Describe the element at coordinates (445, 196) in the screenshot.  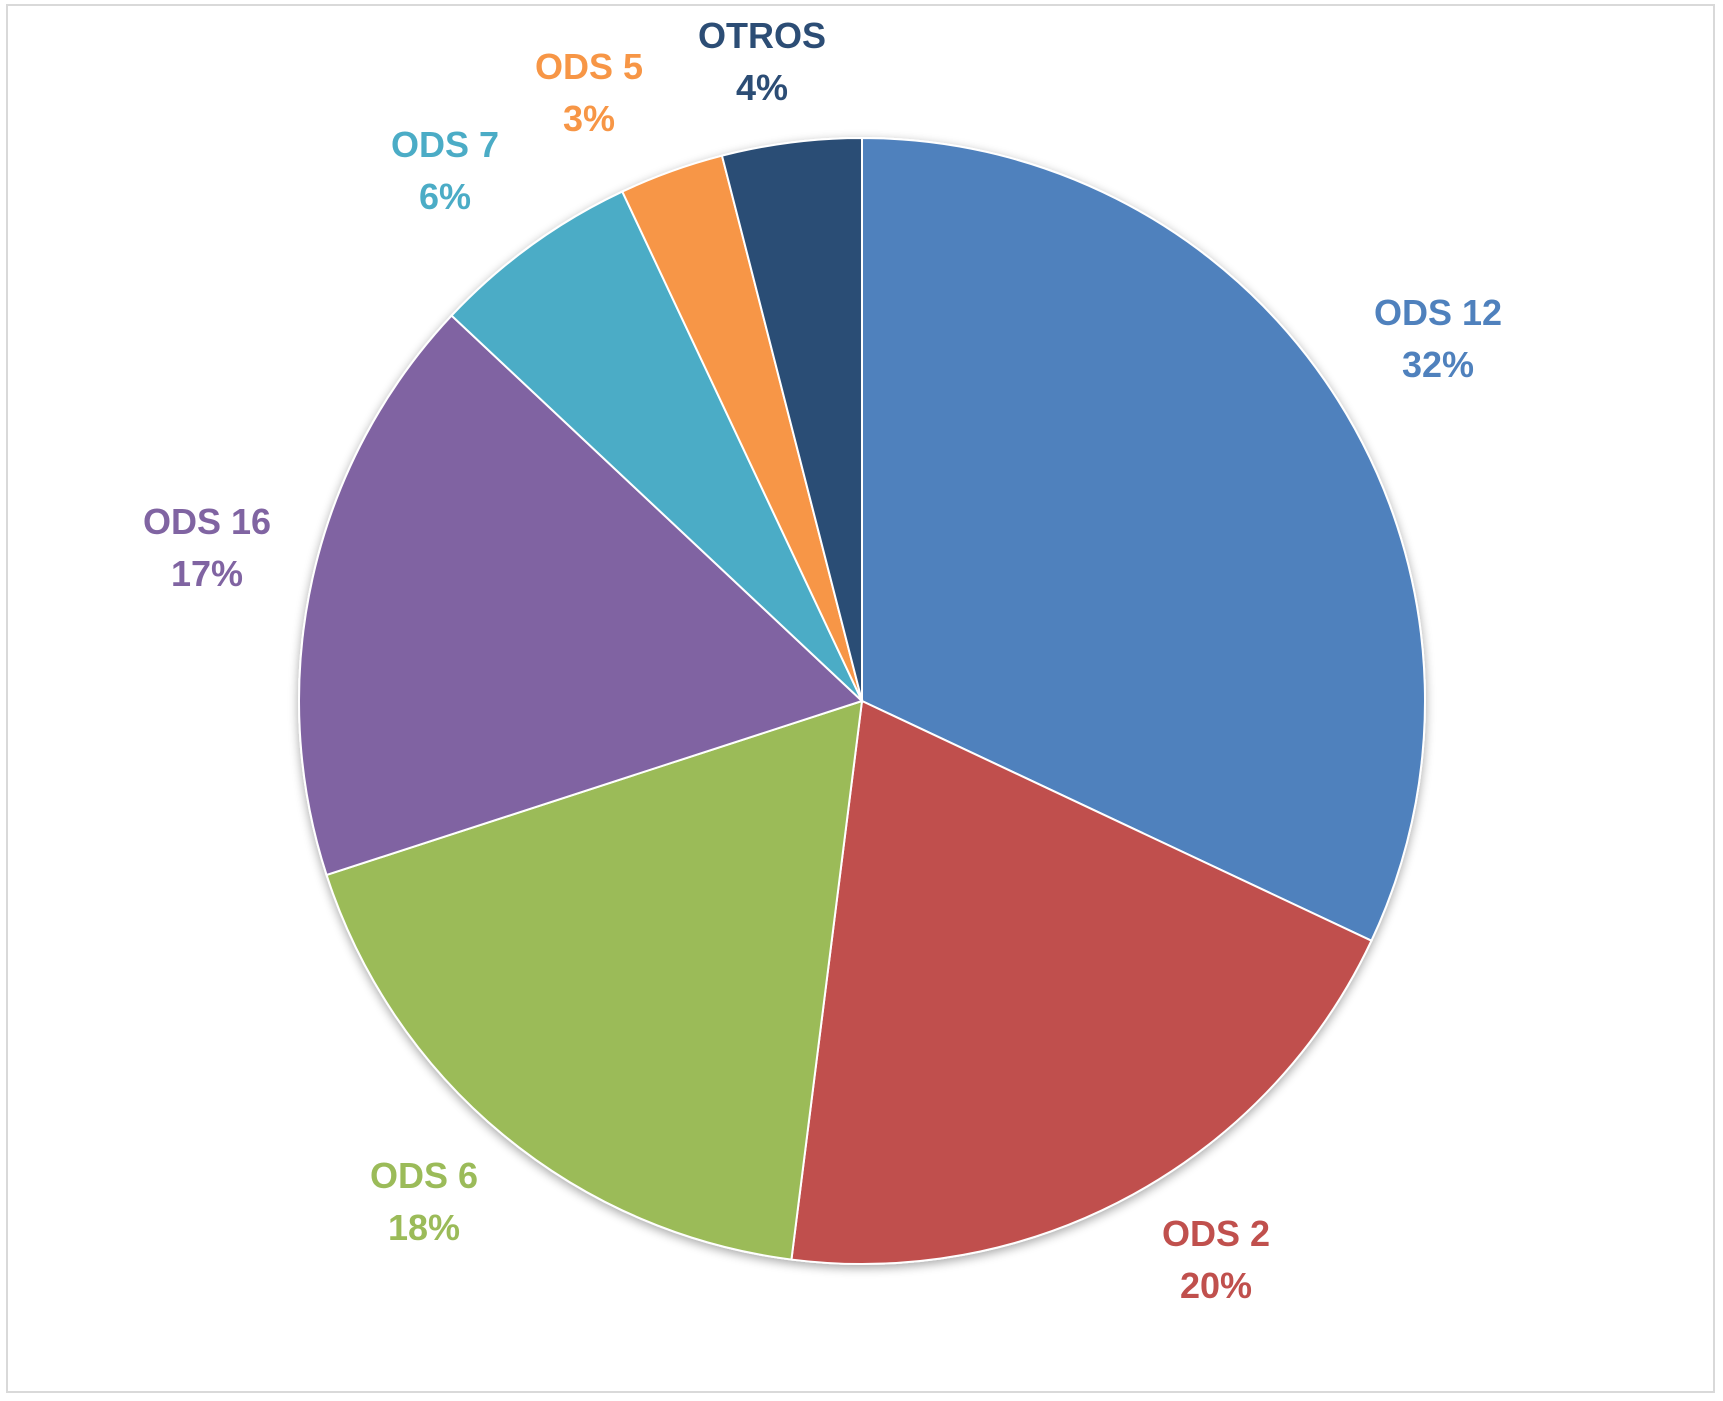
I see `slice-percent-label: 6%` at that location.